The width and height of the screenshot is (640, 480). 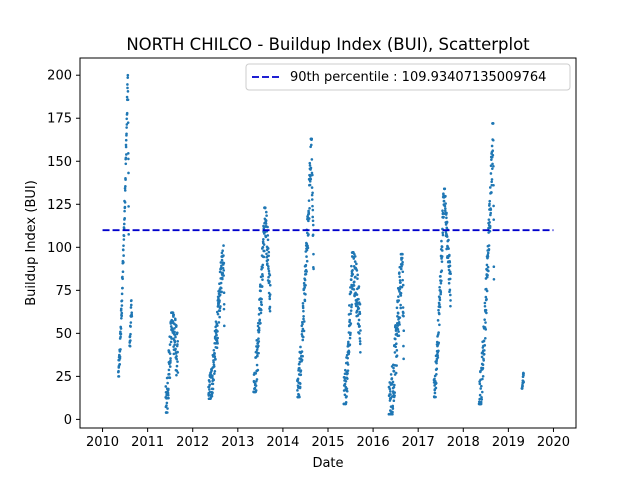 What do you see at coordinates (418, 77) in the screenshot?
I see `legend-label: 90th percentile : 109.93407135009764` at bounding box center [418, 77].